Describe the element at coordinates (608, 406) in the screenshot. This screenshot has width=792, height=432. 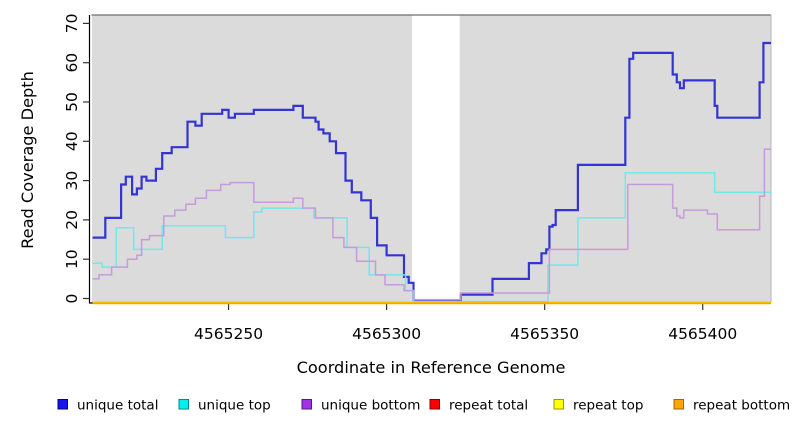
I see `legend-label: repeat top` at that location.